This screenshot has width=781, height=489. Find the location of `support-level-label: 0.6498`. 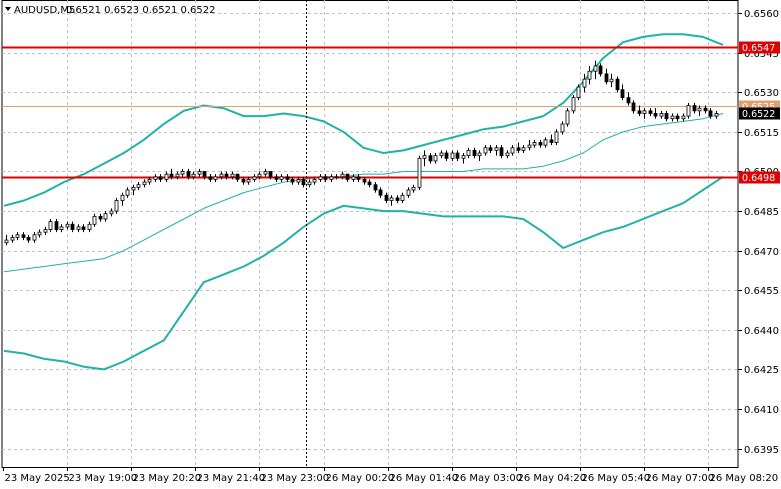

support-level-label: 0.6498 is located at coordinates (758, 178).